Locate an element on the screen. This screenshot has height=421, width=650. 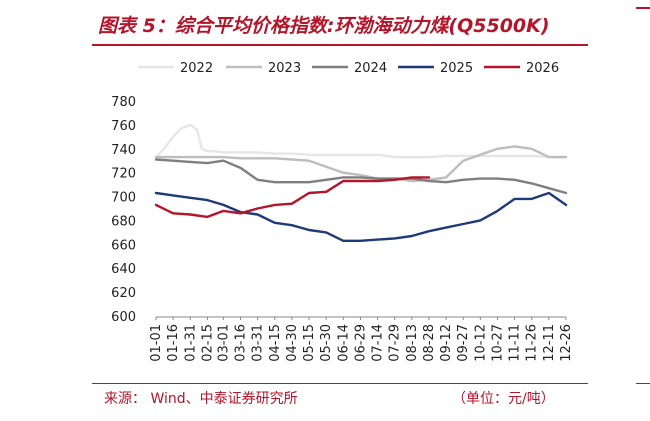
x-tick-label: 09-12 is located at coordinates (446, 343).